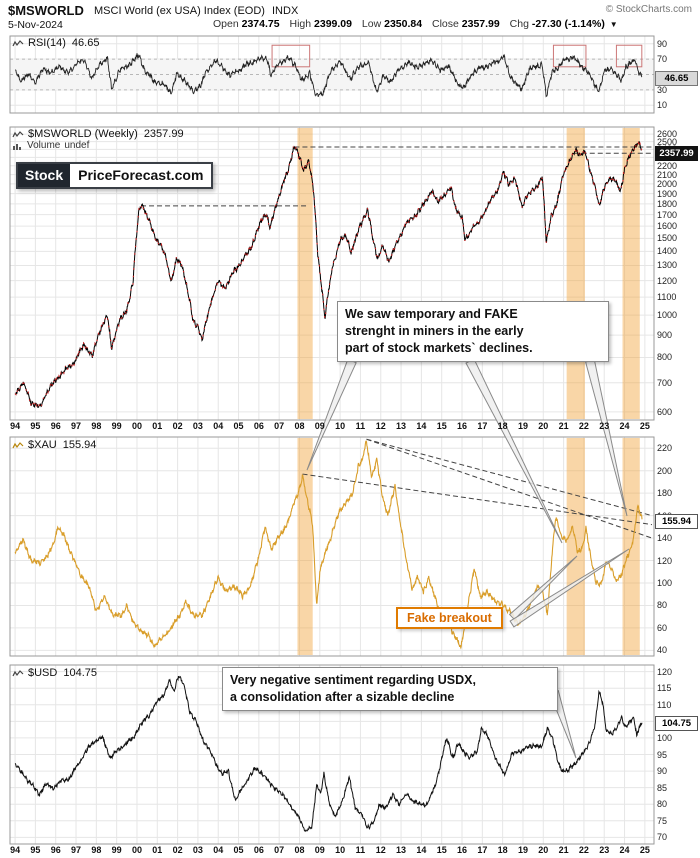  I want to click on exchange-tag: INDX, so click(285, 11).